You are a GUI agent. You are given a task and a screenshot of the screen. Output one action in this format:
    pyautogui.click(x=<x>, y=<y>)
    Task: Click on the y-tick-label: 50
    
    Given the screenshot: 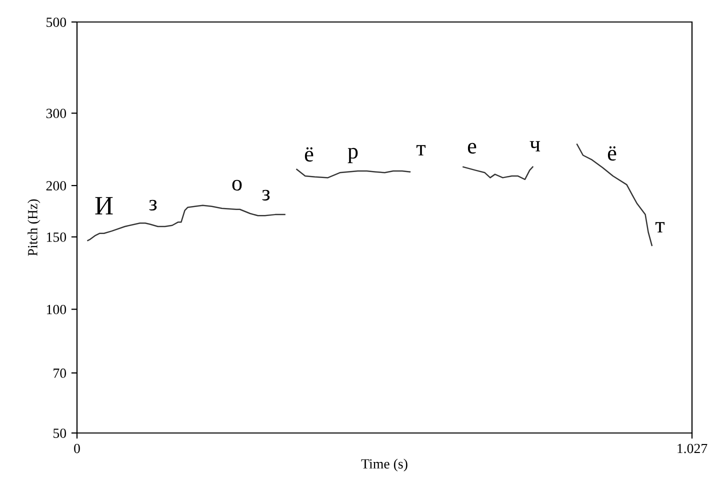 What is the action you would take?
    pyautogui.click(x=60, y=433)
    